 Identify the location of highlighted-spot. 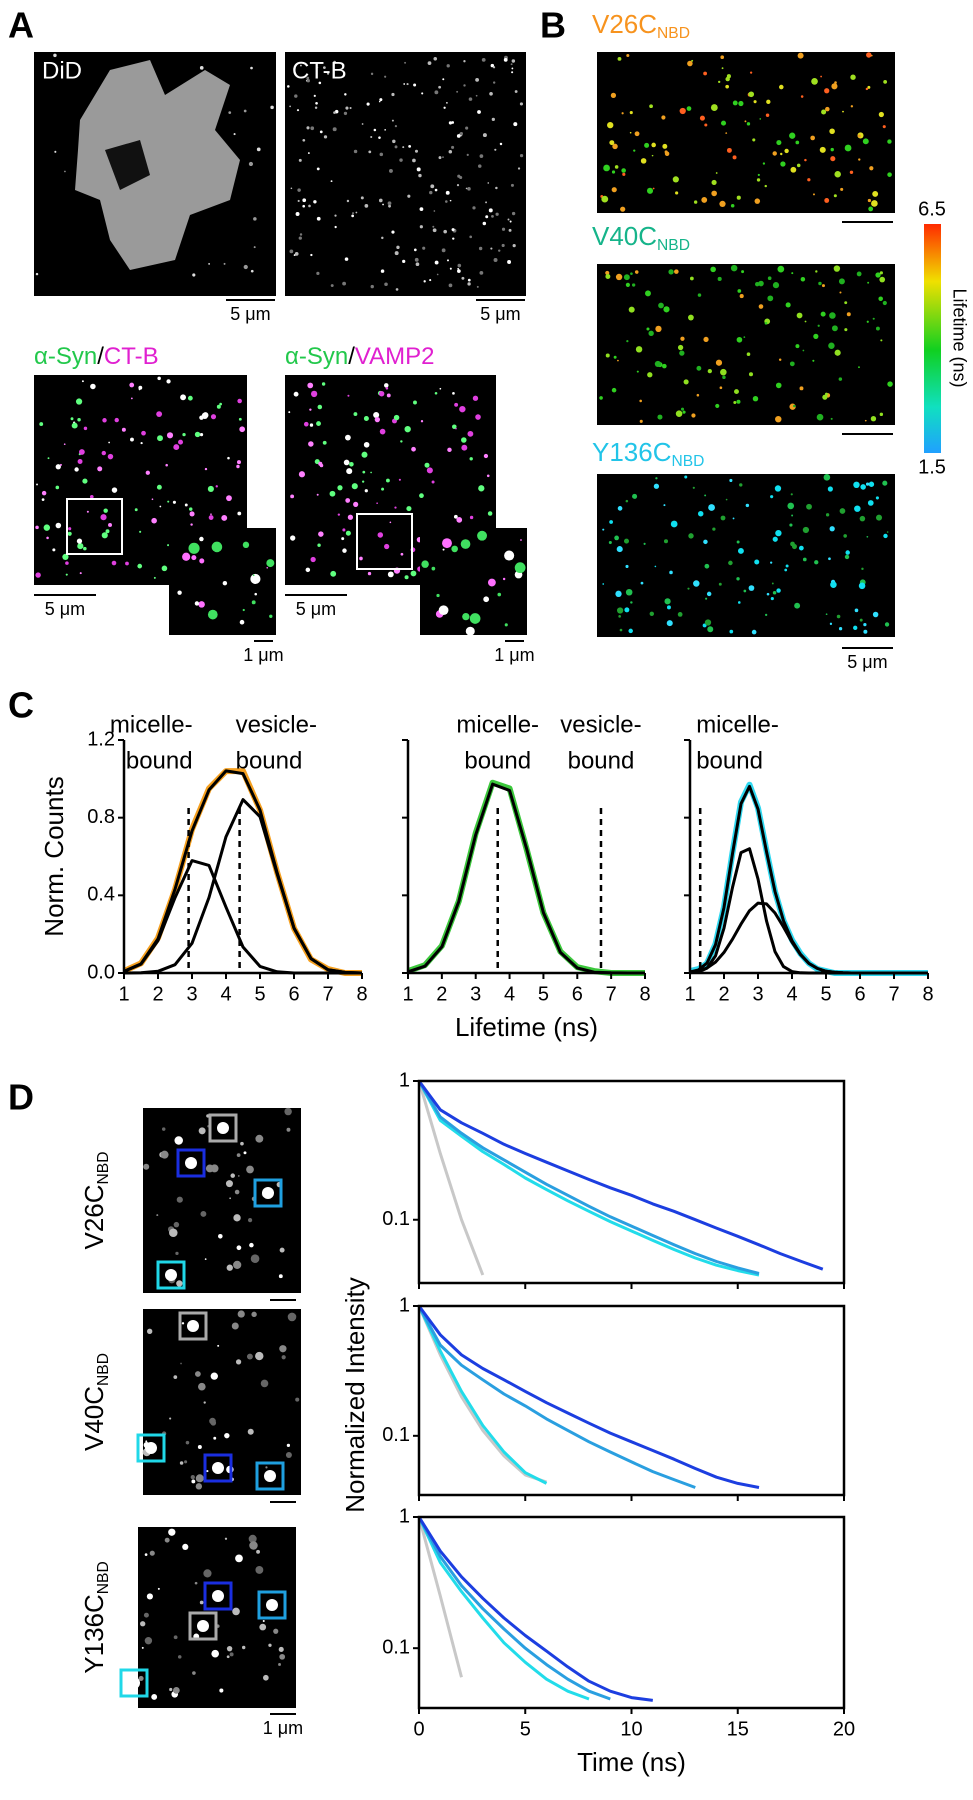
(171, 1275).